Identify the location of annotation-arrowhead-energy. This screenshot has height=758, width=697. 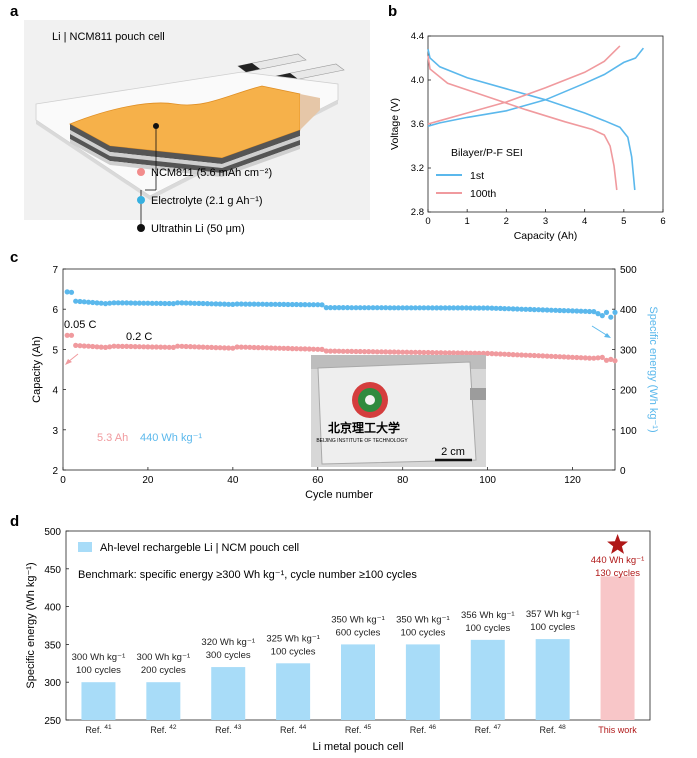
(607, 335).